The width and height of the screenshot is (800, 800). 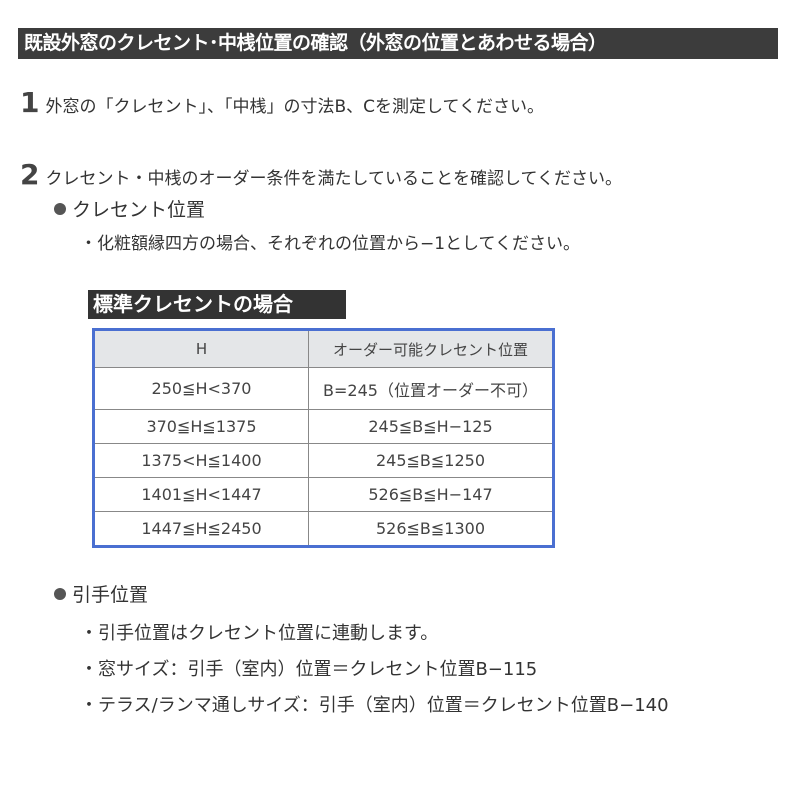 I want to click on table-row: 370≦H≦1375 245≦B≦H−125, so click(x=323, y=427).